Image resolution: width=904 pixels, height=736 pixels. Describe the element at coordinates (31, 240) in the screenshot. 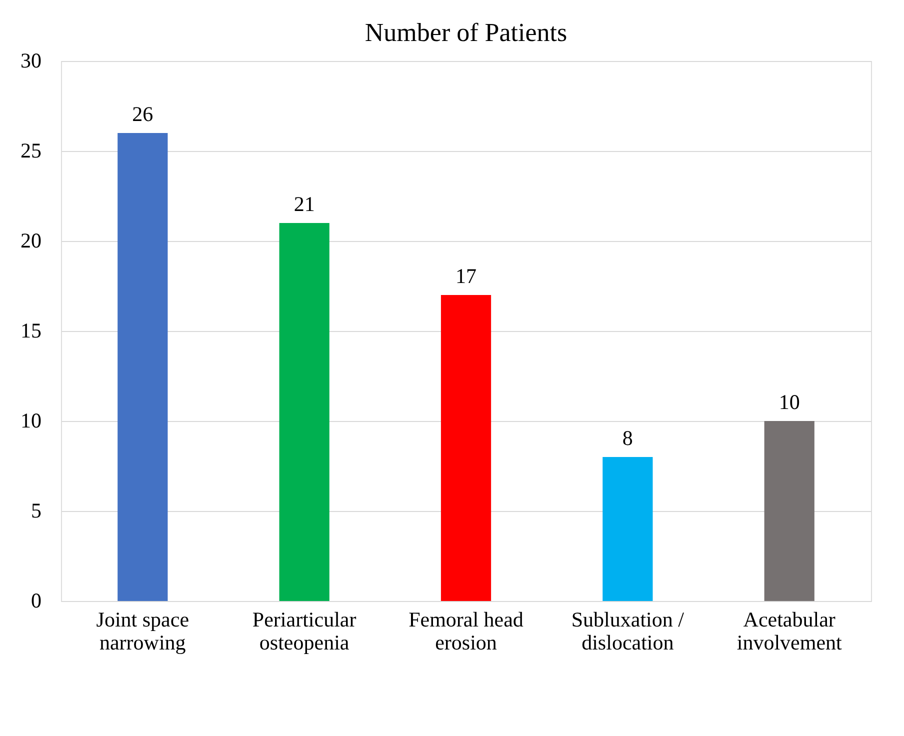

I see `y-tick-label: 20` at that location.